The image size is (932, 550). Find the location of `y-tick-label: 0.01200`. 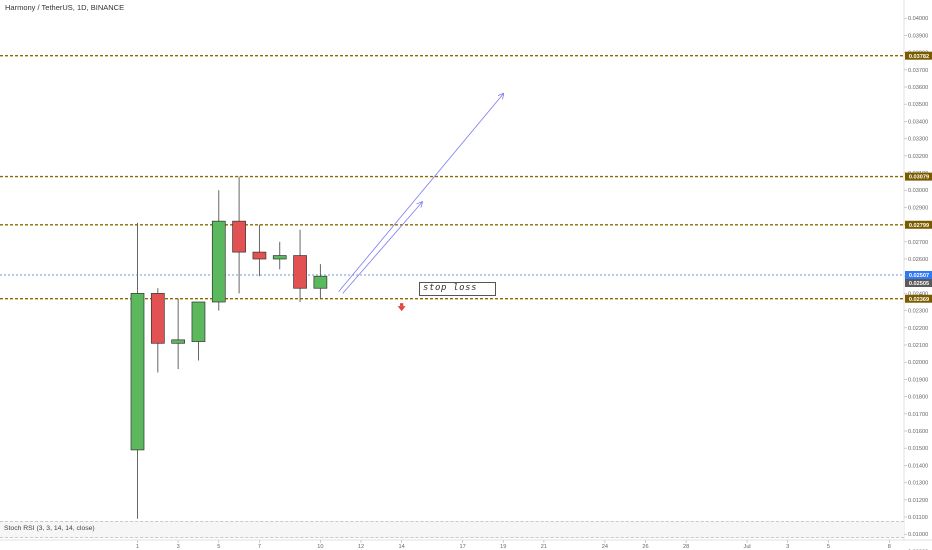

y-tick-label: 0.01200 is located at coordinates (918, 501).